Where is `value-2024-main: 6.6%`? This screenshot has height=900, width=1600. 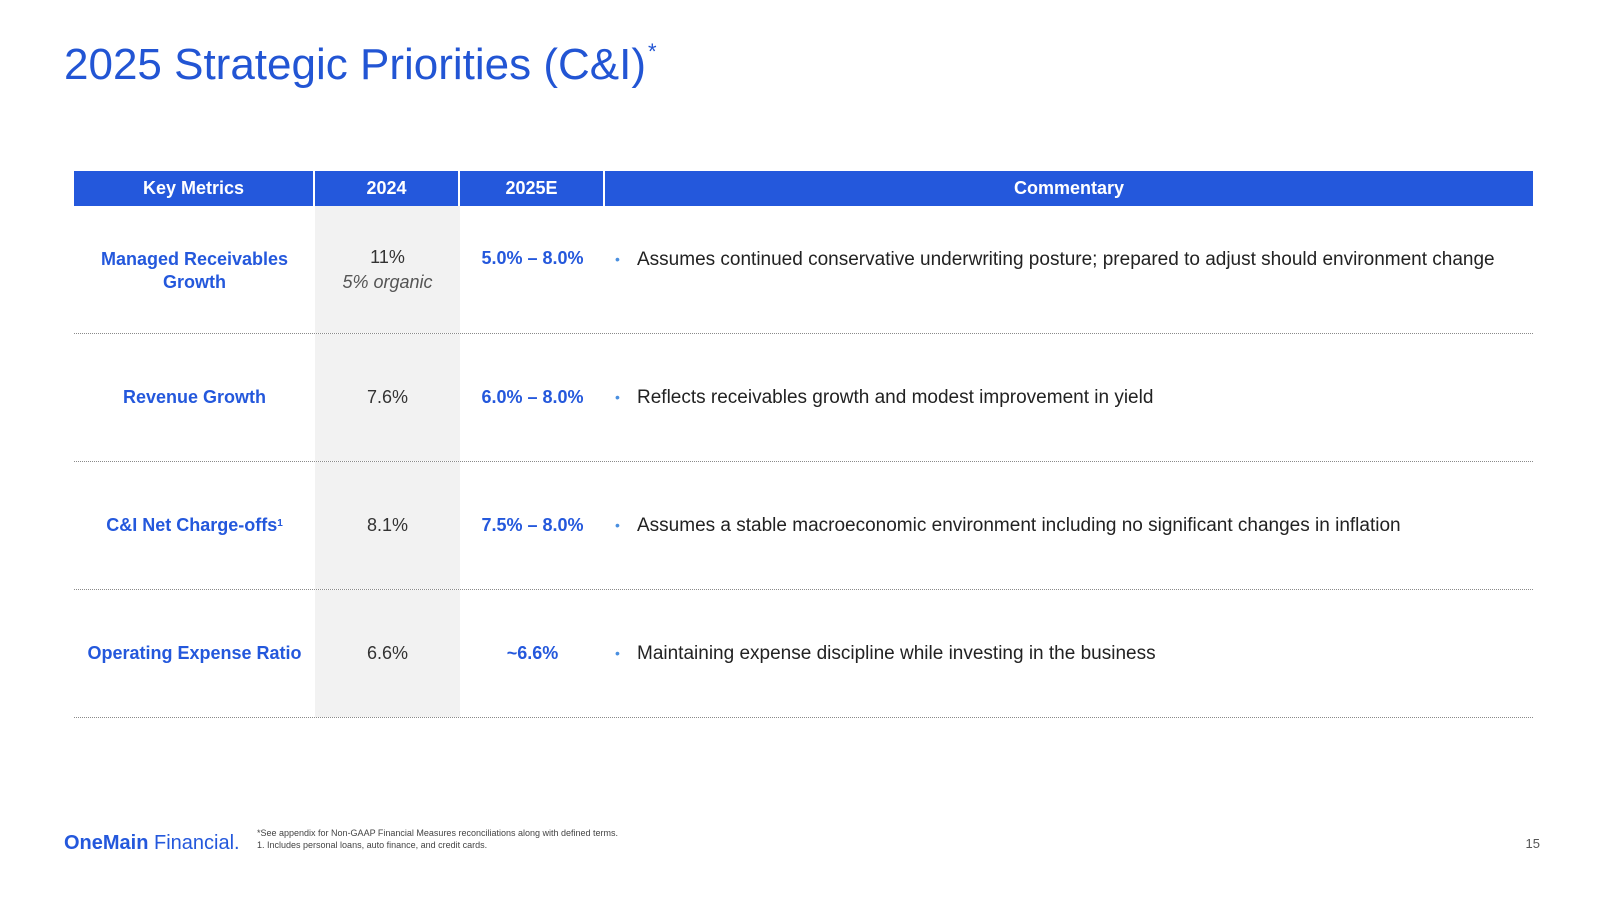 value-2024-main: 6.6% is located at coordinates (387, 653).